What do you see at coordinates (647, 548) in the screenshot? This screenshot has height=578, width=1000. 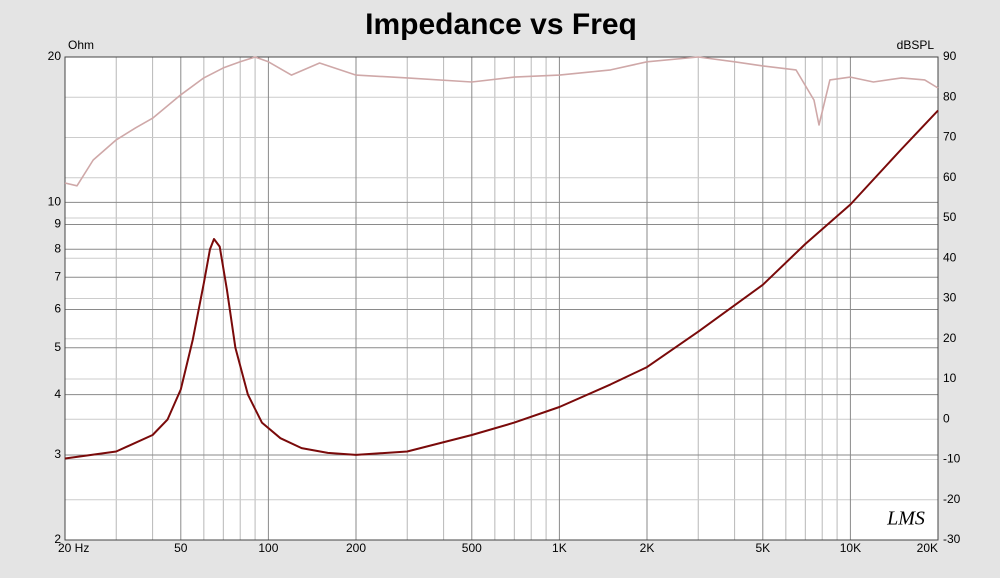 I see `x-tick-label: 2K` at bounding box center [647, 548].